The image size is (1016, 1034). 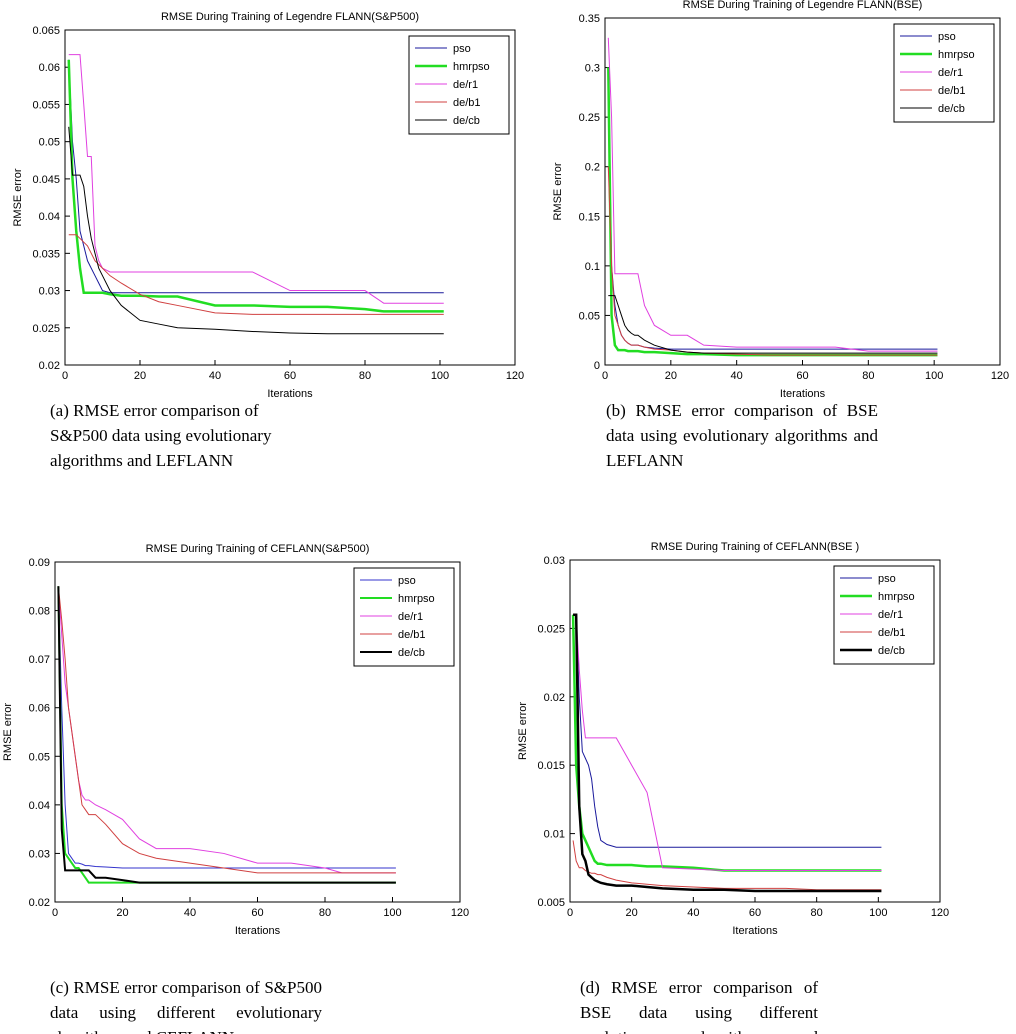 I want to click on y-tick-label: 0.2, so click(x=592, y=168).